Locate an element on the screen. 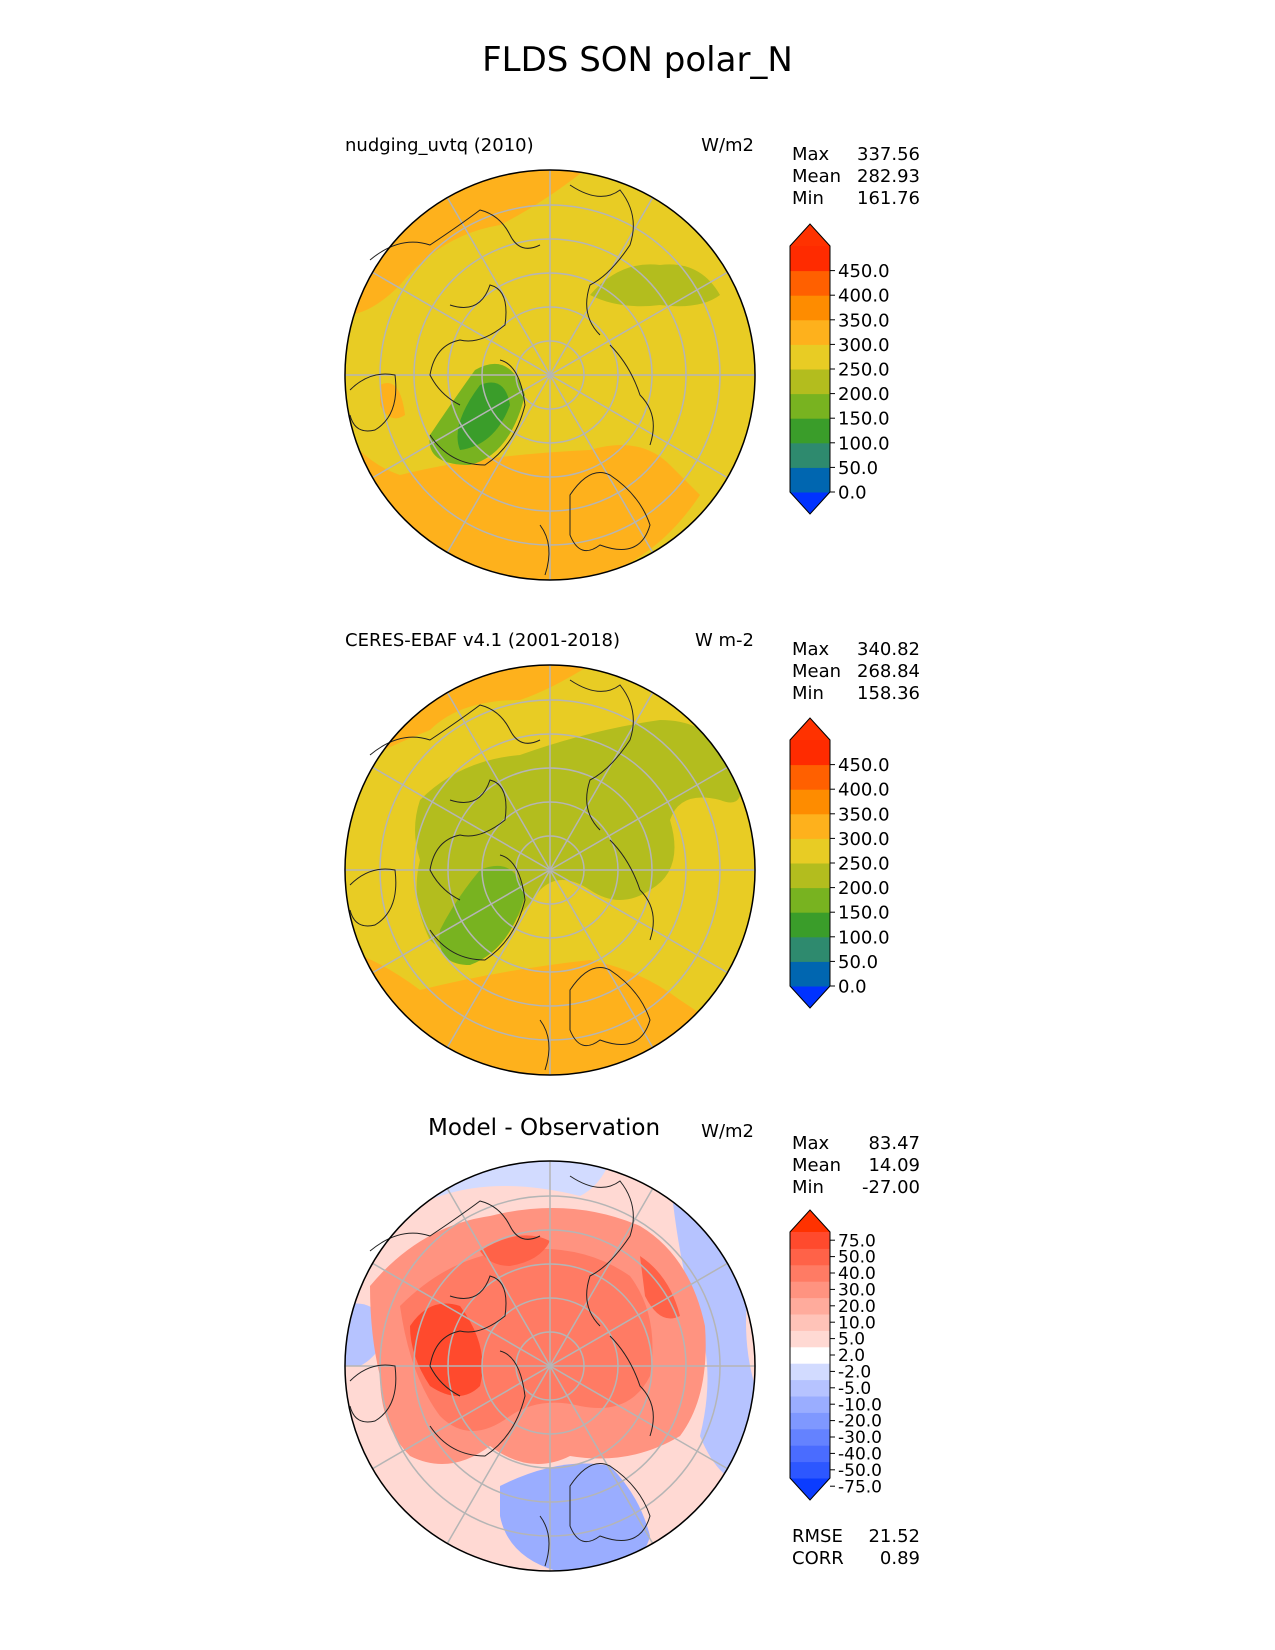  colorbar-tick-label: 100.0 is located at coordinates (864, 937).